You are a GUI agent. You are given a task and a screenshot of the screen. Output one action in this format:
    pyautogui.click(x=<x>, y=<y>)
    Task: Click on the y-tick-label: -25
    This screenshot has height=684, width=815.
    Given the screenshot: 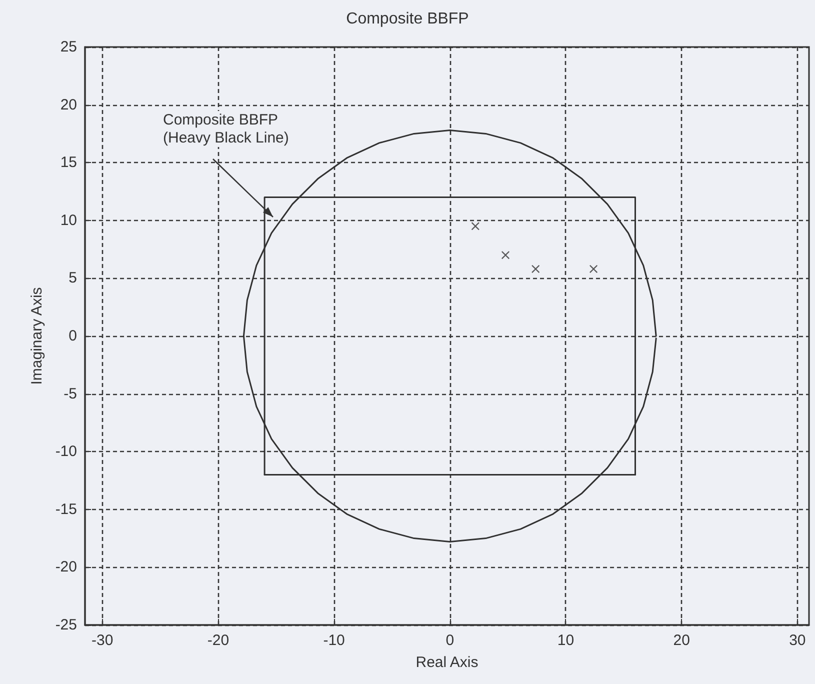 What is the action you would take?
    pyautogui.click(x=66, y=625)
    